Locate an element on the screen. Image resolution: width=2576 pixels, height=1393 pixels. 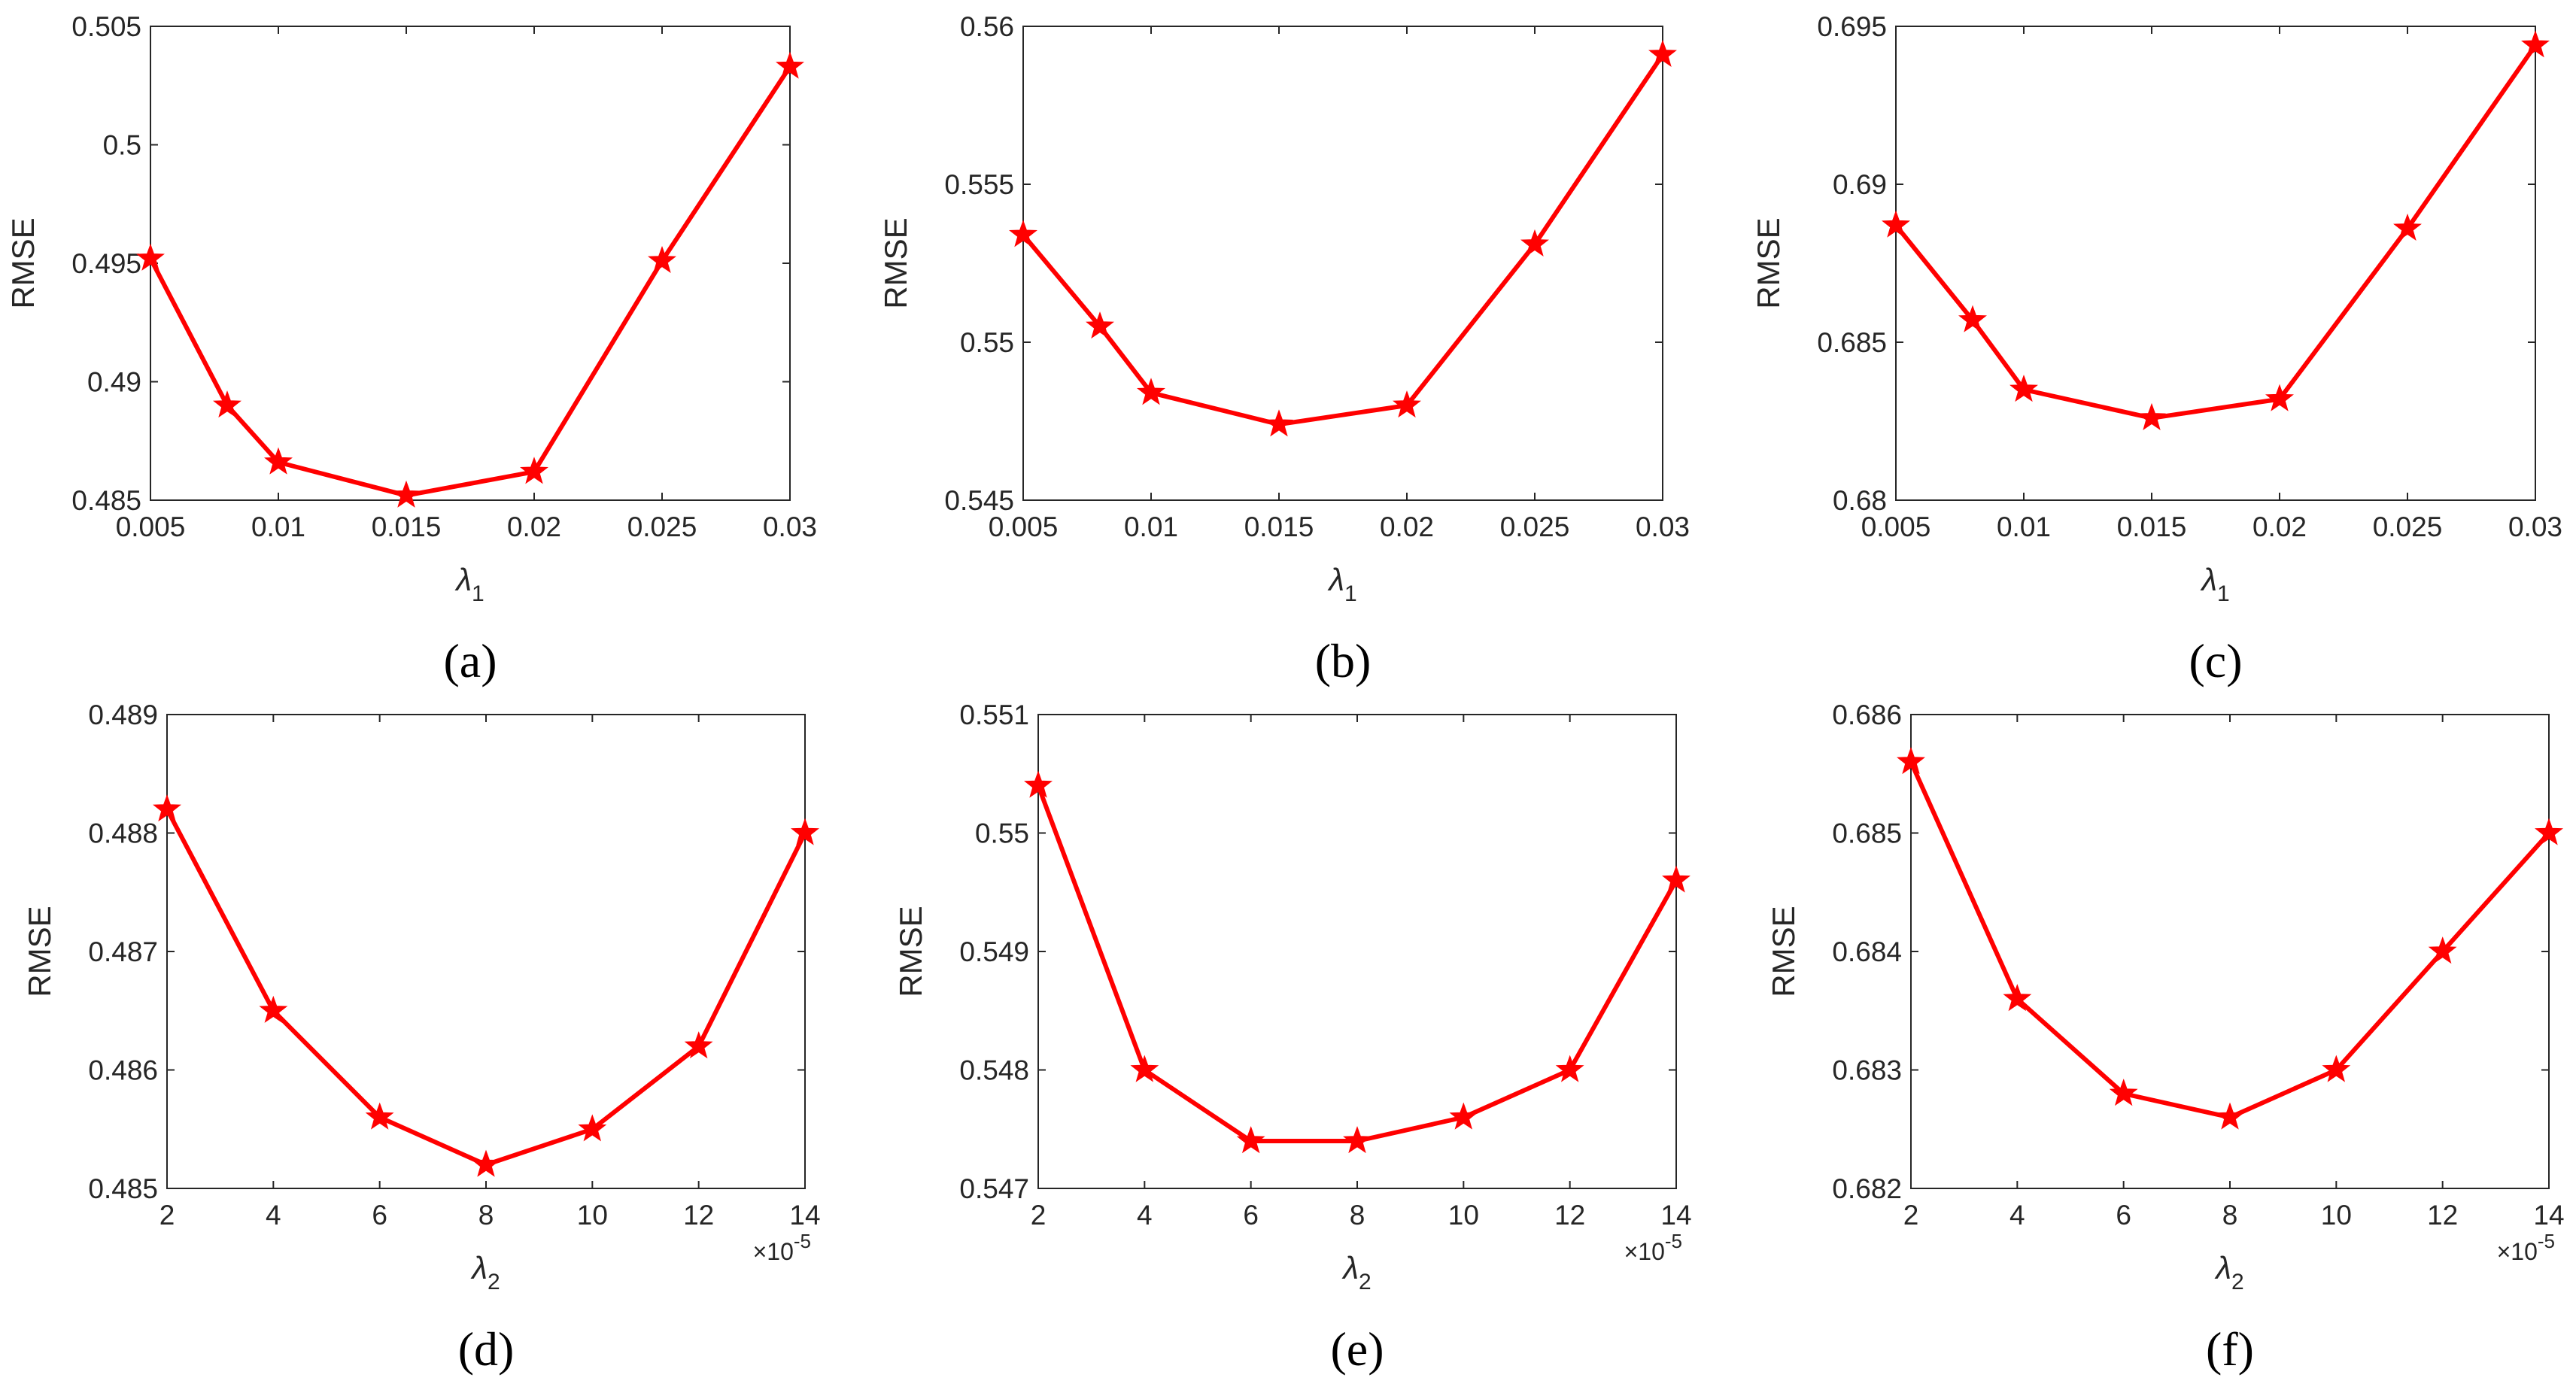
x-tick-label: 0.01 is located at coordinates (2024, 527).